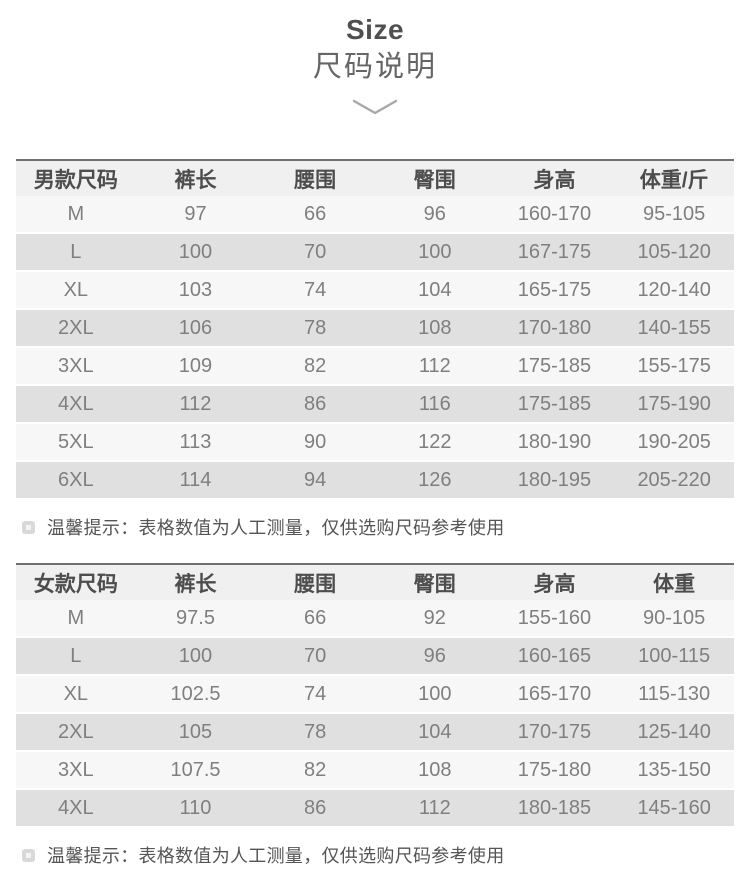 This screenshot has height=886, width=750. Describe the element at coordinates (195, 695) in the screenshot. I see `table-cell: 102.5` at that location.